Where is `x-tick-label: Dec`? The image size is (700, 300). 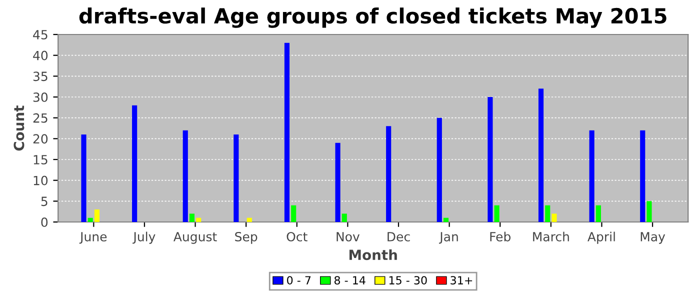 x-tick-label: Dec is located at coordinates (399, 237).